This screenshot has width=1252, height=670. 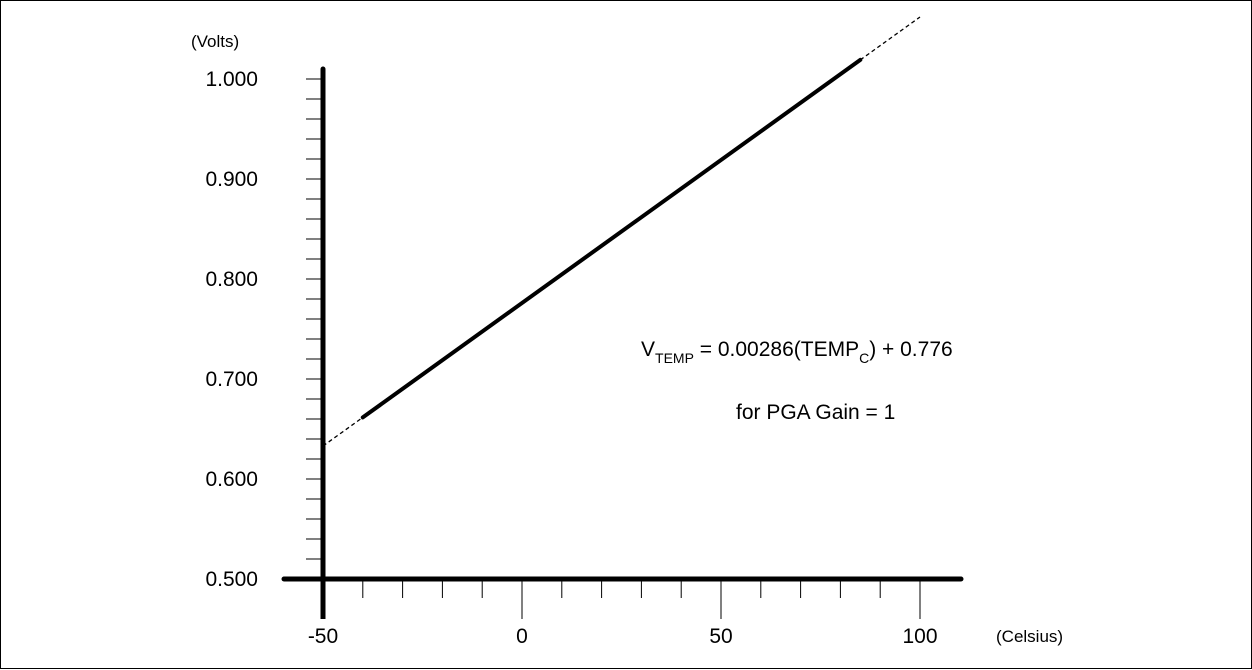 What do you see at coordinates (815, 412) in the screenshot?
I see `pga-gain-note: for PGA Gain = 1` at bounding box center [815, 412].